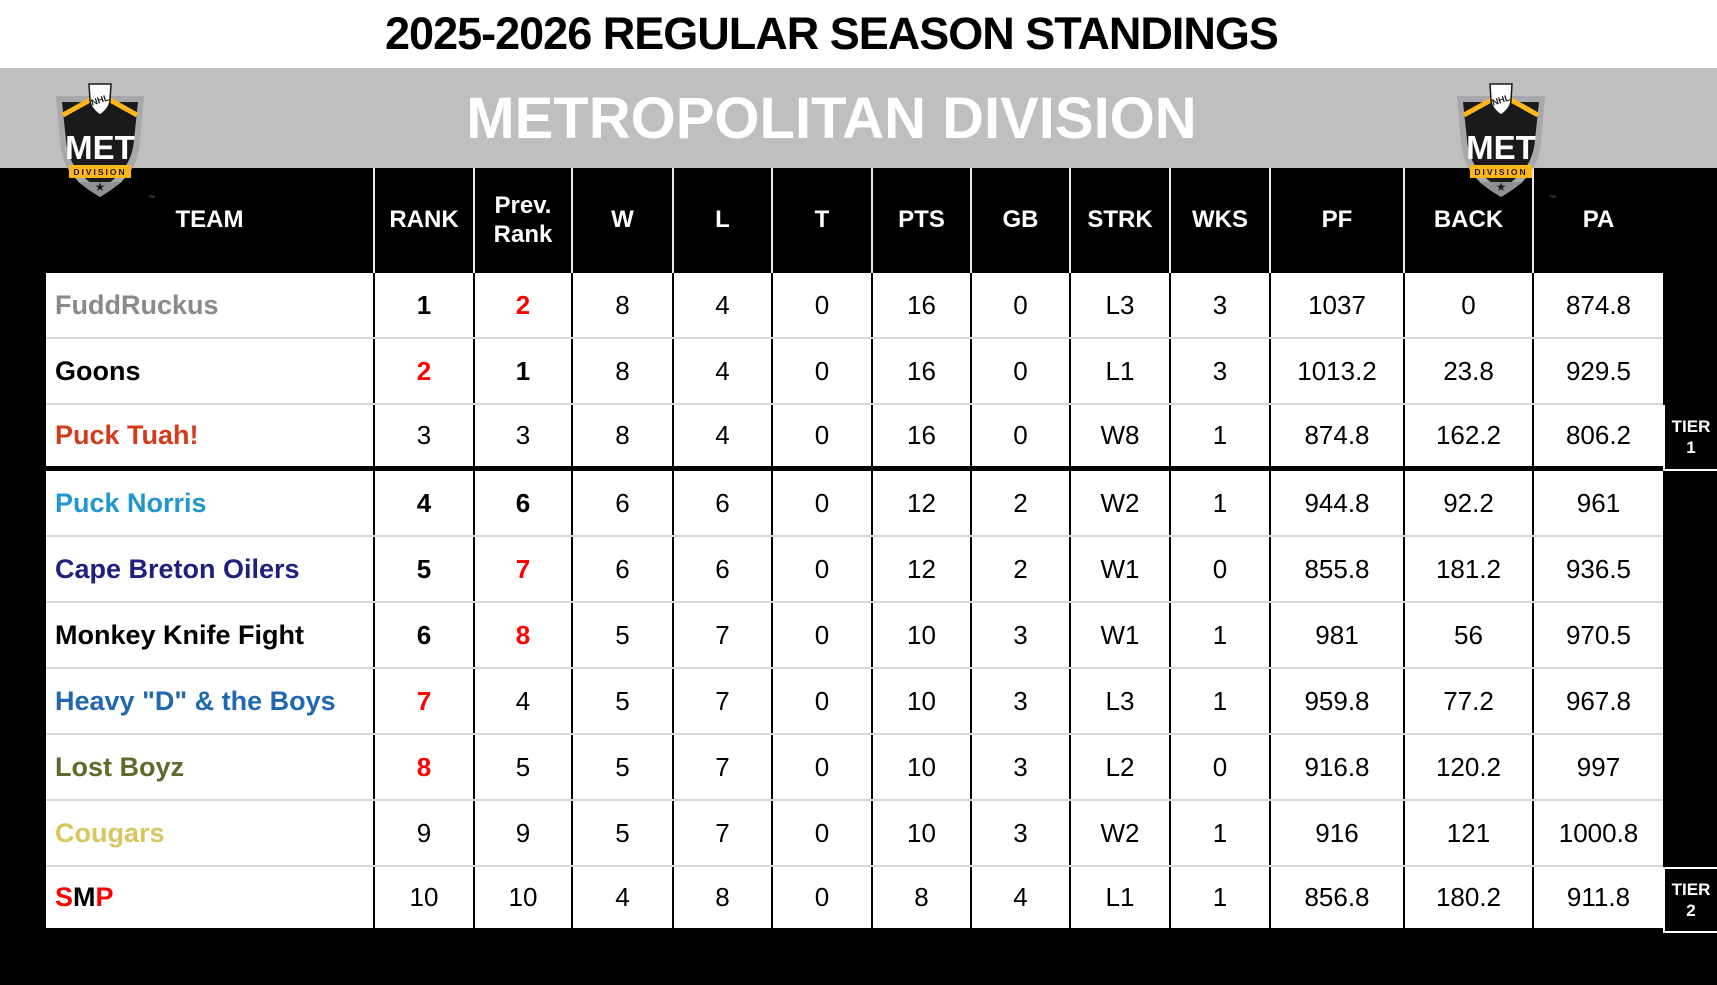 This screenshot has width=1717, height=985. Describe the element at coordinates (209, 503) in the screenshot. I see `team-name: Puck Norris` at that location.